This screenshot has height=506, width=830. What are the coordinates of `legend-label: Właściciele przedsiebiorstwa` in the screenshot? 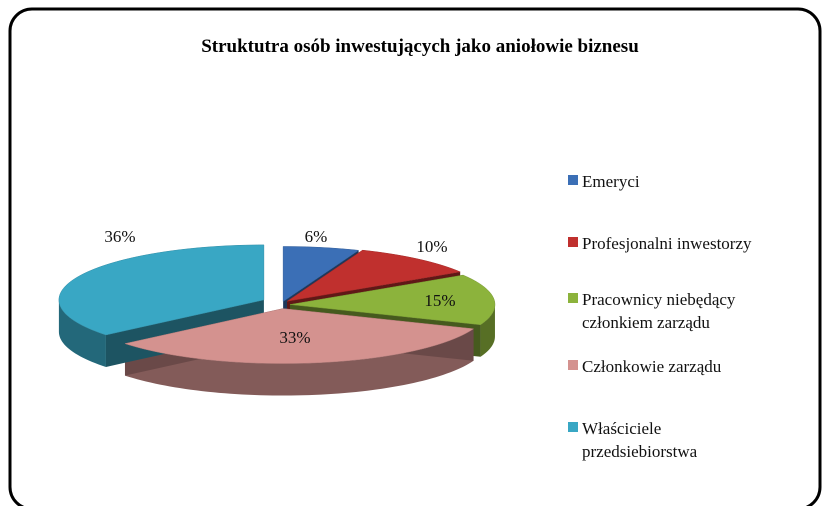 It's located at (640, 440).